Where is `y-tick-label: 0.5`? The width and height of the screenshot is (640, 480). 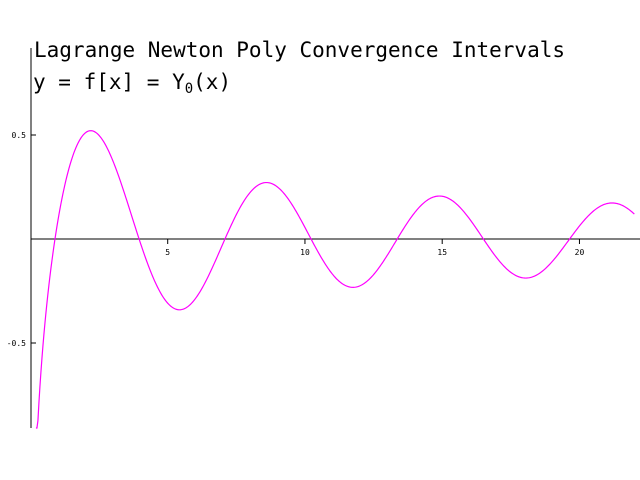 y-tick-label: 0.5 is located at coordinates (19, 135).